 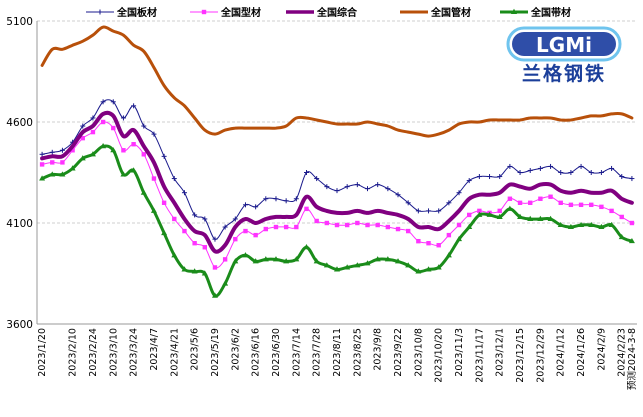 I want to click on x-tick-label: 2024/2/9, so click(x=601, y=349).